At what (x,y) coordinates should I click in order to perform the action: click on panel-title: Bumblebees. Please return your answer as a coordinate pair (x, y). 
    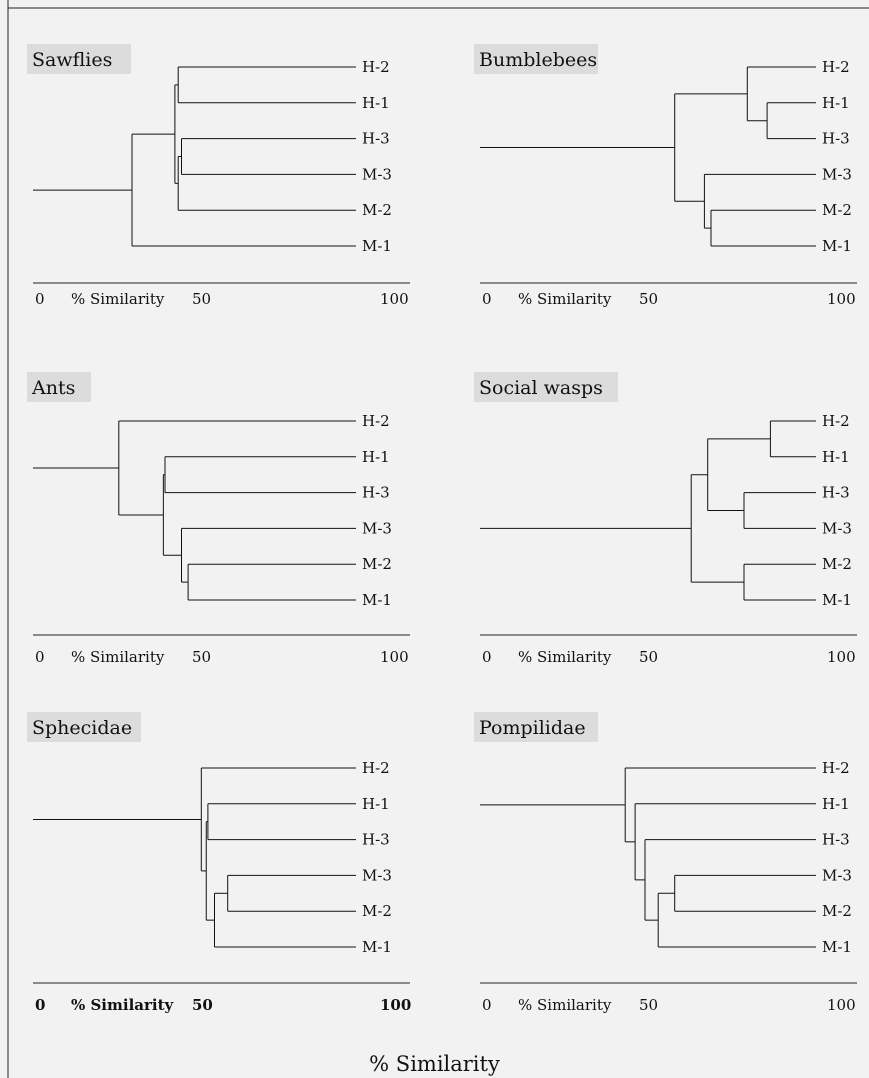
    Looking at the image, I should click on (538, 60).